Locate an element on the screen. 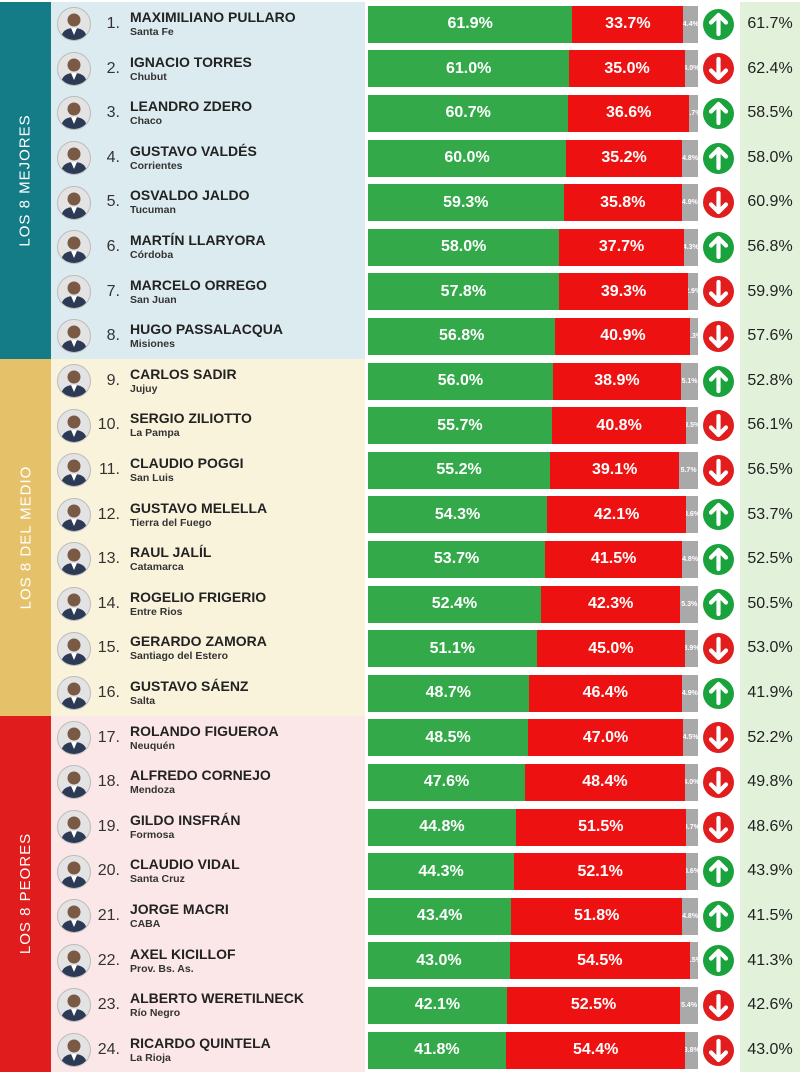 The height and width of the screenshot is (1072, 800). previous-value: 41.5% is located at coordinates (770, 915).